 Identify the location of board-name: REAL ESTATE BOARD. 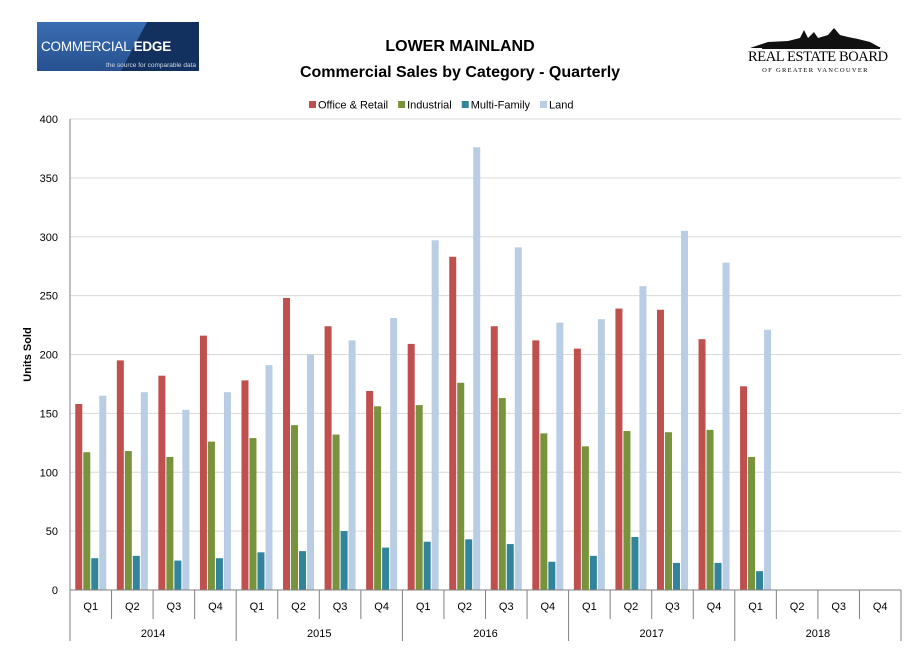
(818, 57).